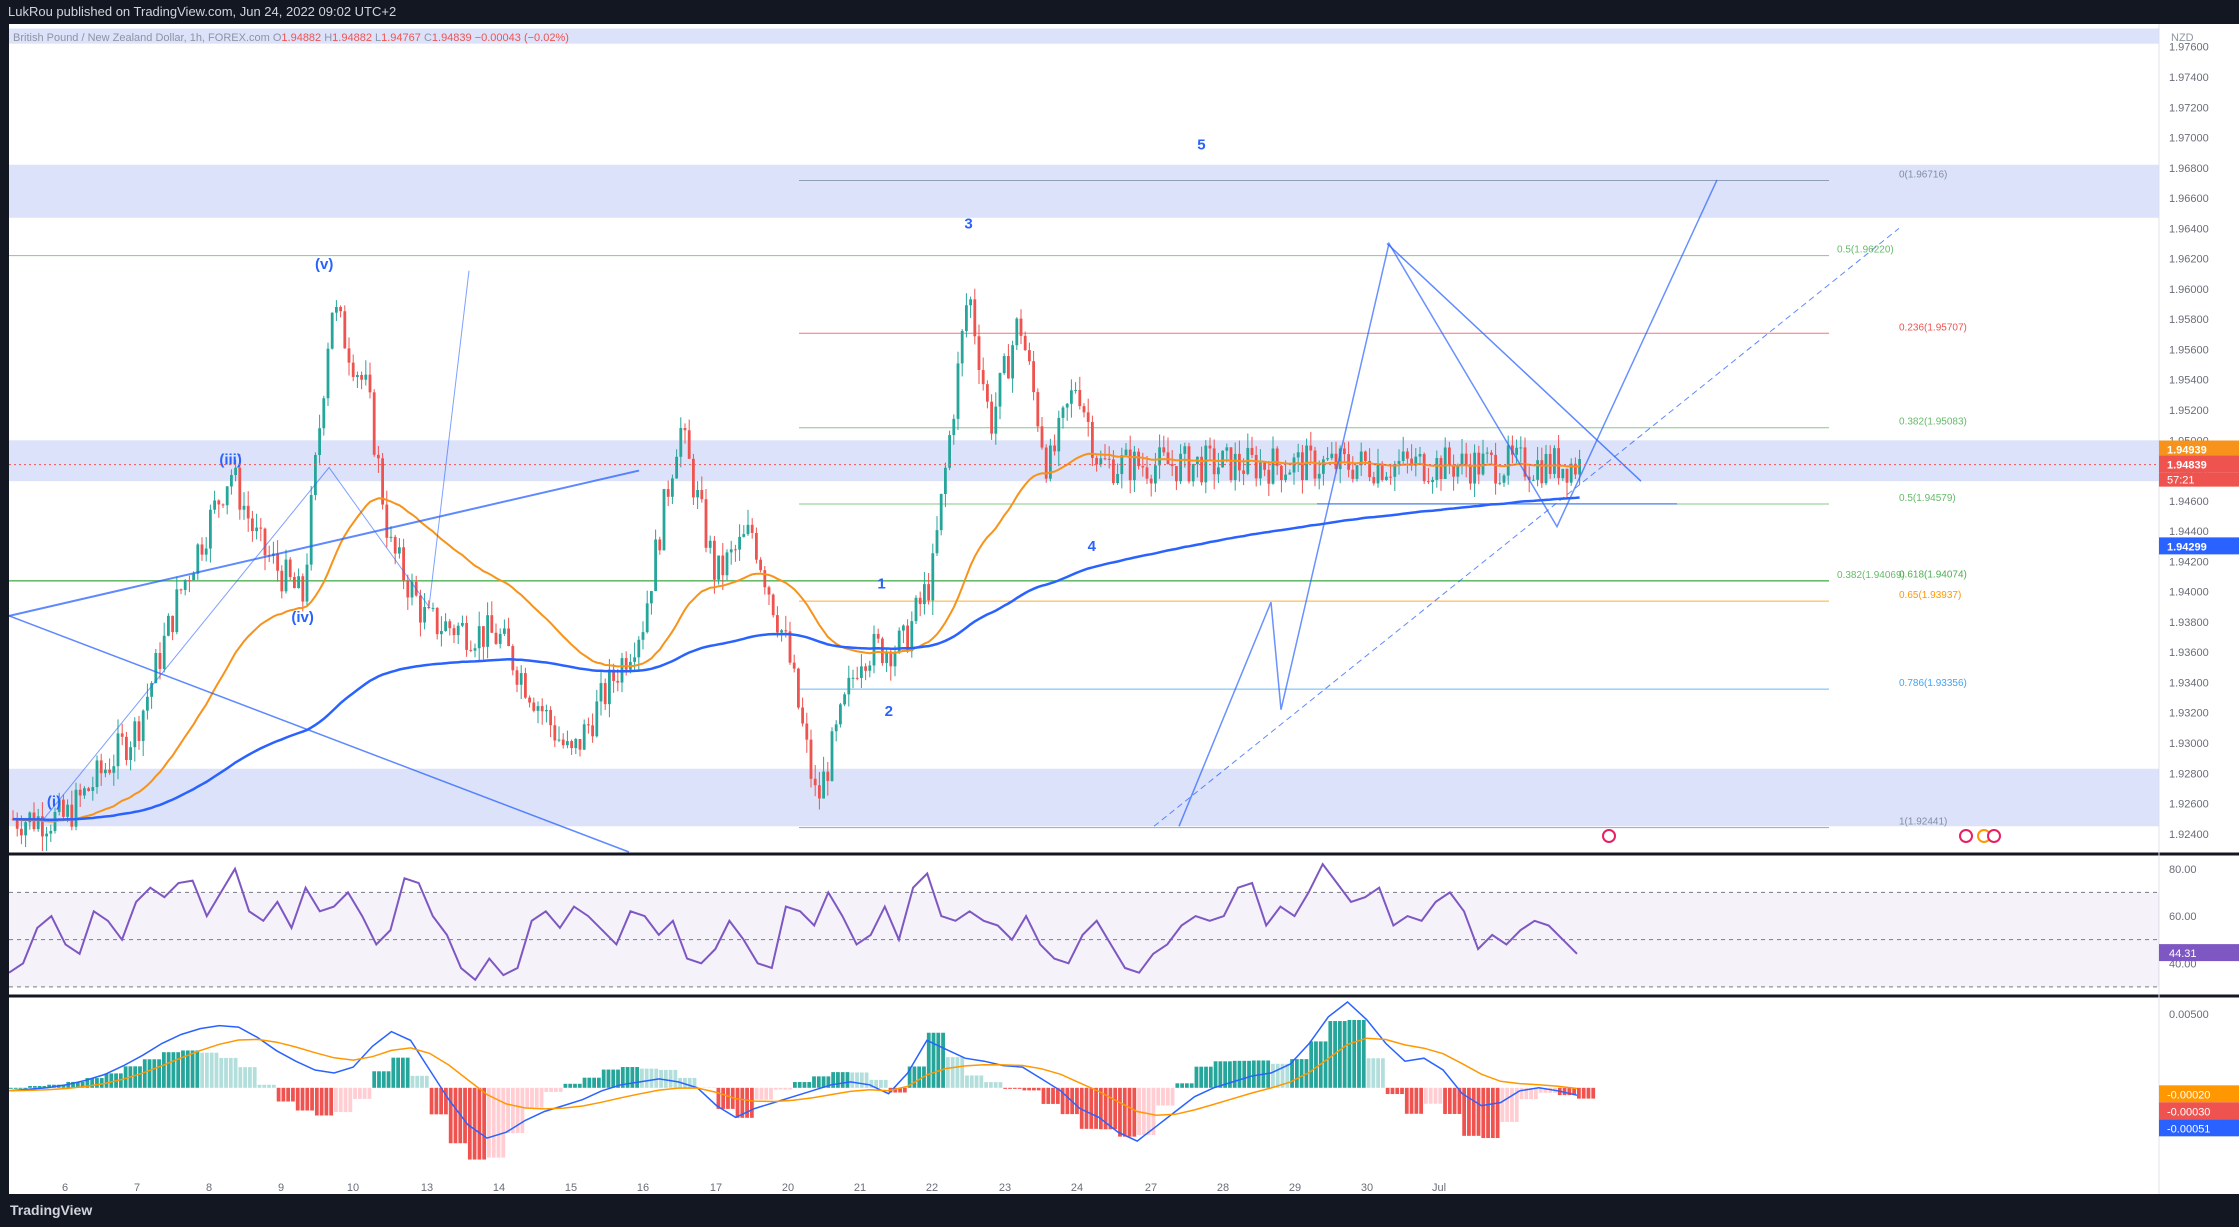 The image size is (2239, 1227). I want to click on macd-signal-line, so click(793, 1076).